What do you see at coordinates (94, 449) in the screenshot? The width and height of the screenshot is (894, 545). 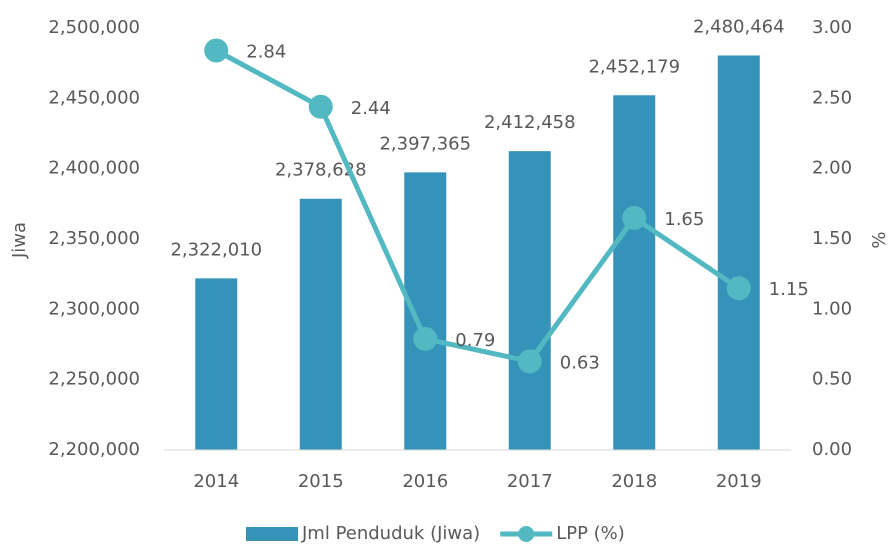 I see `y-tick-label: 2,200,000` at bounding box center [94, 449].